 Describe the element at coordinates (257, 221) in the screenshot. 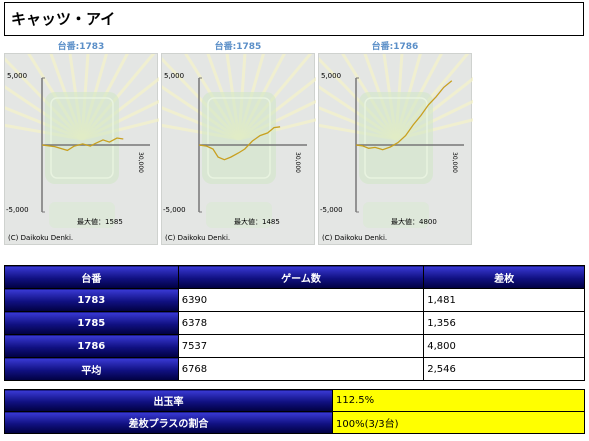

I see `max-value-label: 最大値：1485` at that location.